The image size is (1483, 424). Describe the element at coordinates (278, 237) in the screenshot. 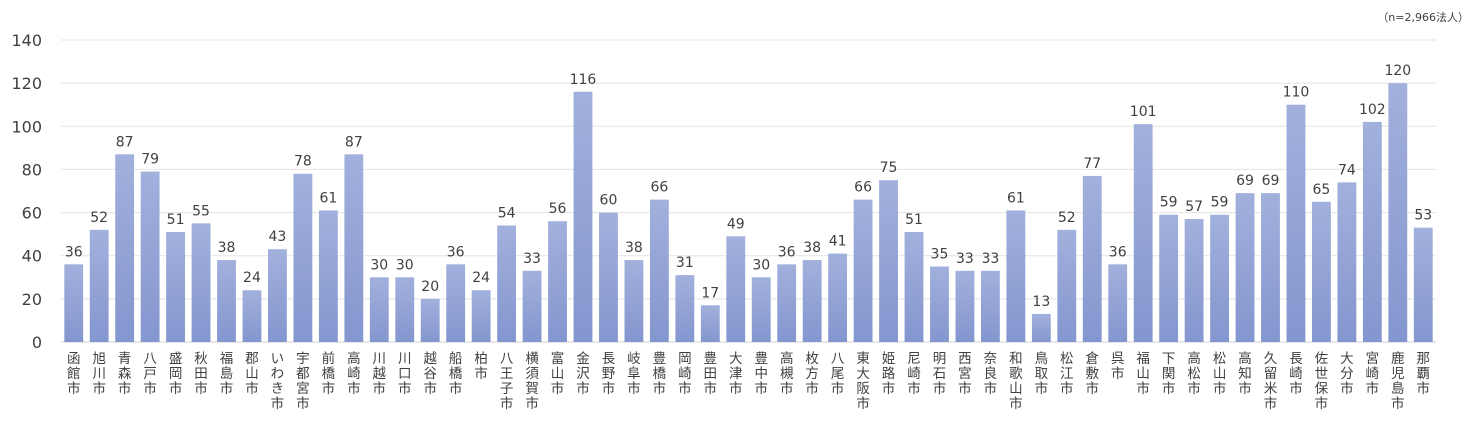

I see `data-label: 43` at that location.